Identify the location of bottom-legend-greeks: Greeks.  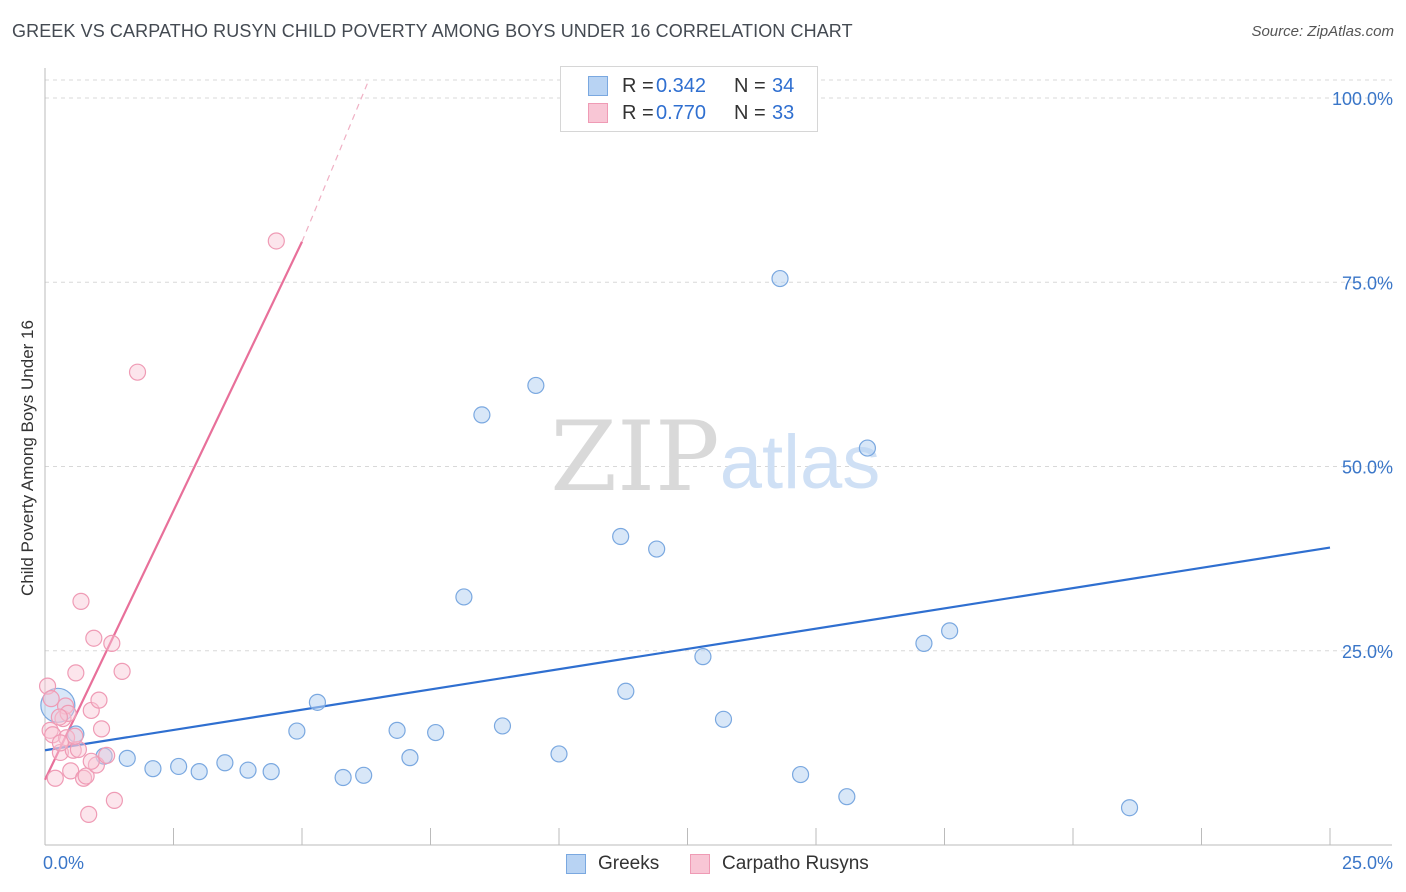
(612, 864).